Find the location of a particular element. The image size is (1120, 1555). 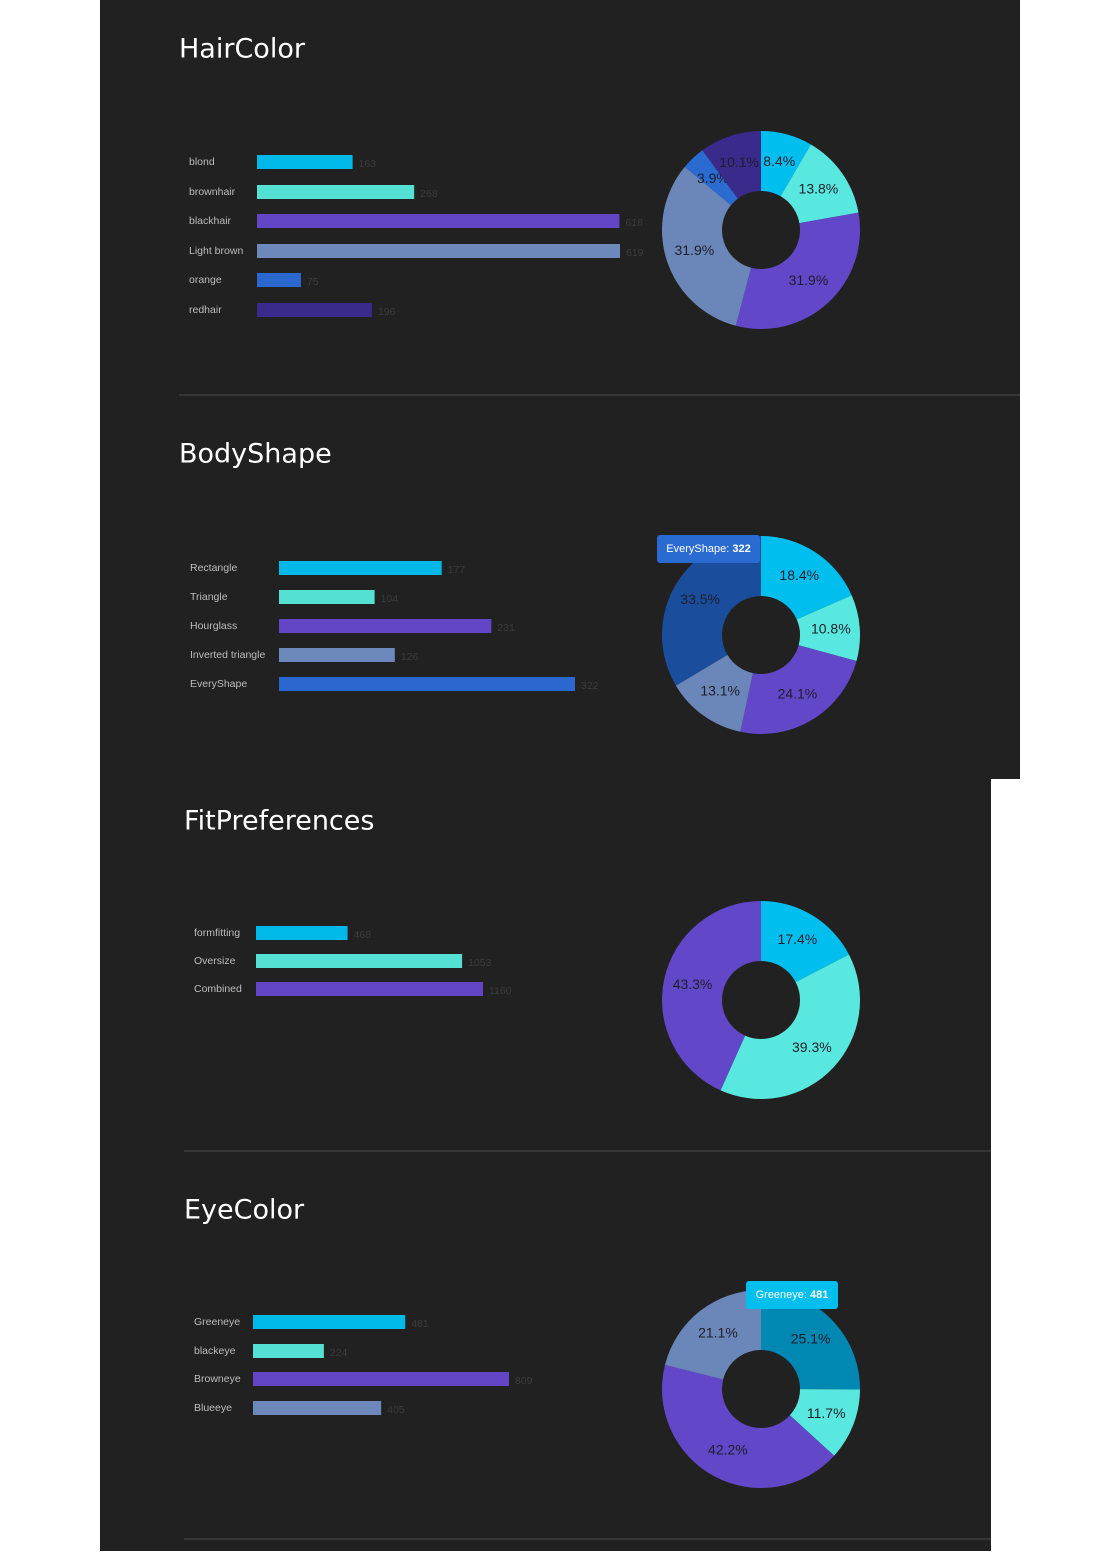

category-label: Blueeye is located at coordinates (213, 1408).